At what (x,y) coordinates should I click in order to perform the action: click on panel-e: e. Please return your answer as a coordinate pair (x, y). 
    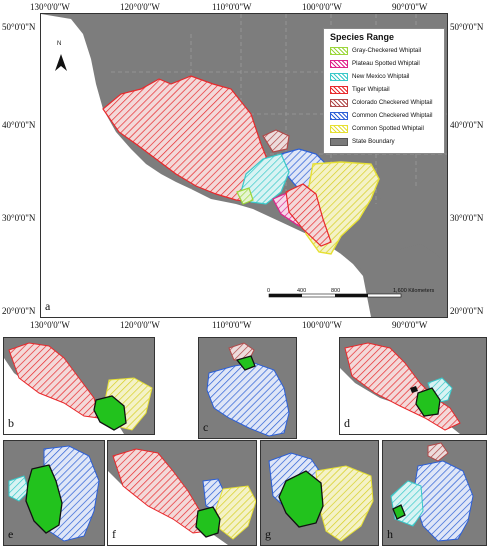
    Looking at the image, I should click on (54, 493).